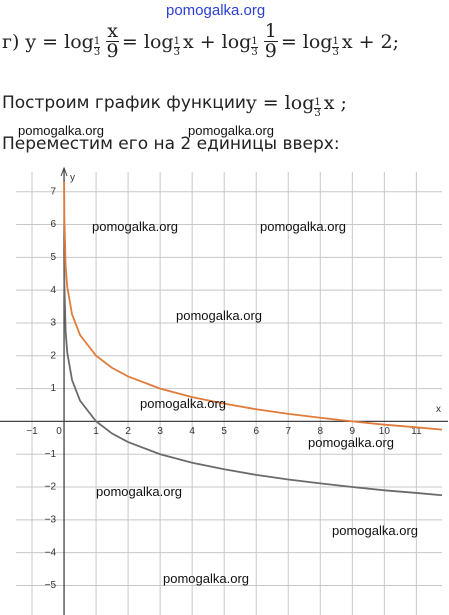 The width and height of the screenshot is (449, 615). I want to click on x-tick-label: 0, so click(59, 431).